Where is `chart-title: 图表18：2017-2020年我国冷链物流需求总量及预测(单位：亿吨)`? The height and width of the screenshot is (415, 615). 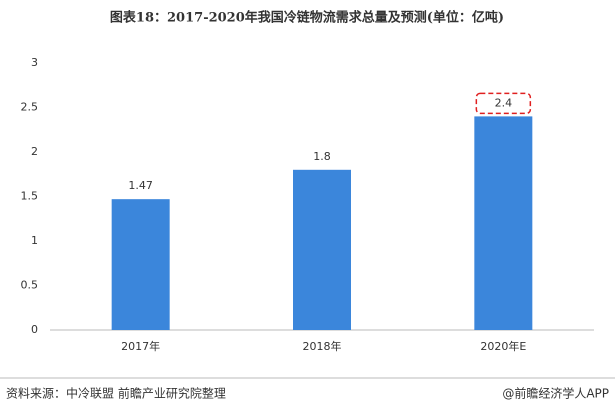
chart-title: 图表18：2017-2020年我国冷链物流需求总量及预测(单位：亿吨) is located at coordinates (307, 18).